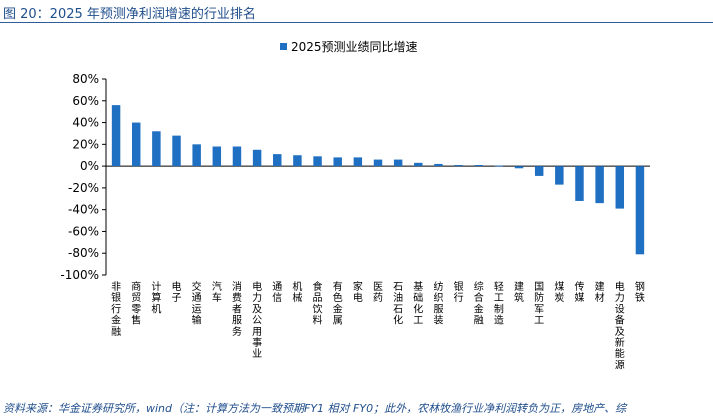 The image size is (713, 417). What do you see at coordinates (85, 79) in the screenshot?
I see `y-tick-label: 80%` at bounding box center [85, 79].